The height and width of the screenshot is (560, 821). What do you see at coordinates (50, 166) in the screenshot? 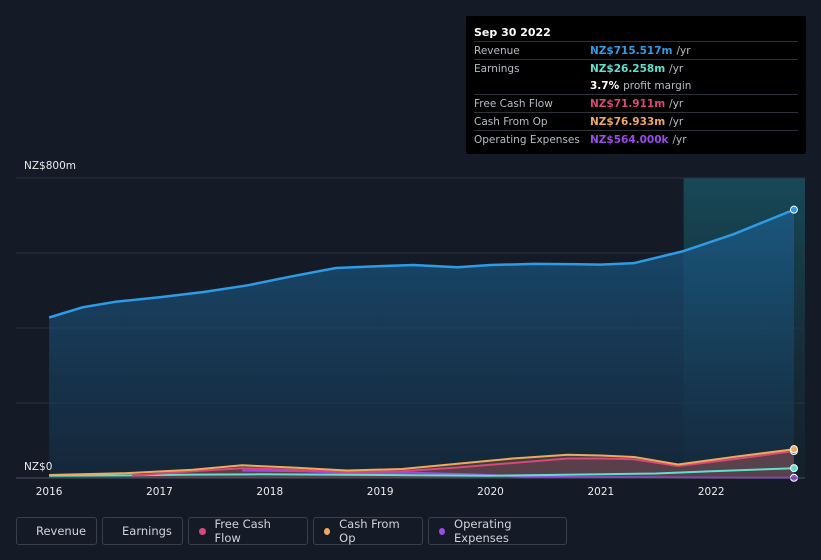
I see `y-axis-top-label: NZ$800m` at bounding box center [50, 166].